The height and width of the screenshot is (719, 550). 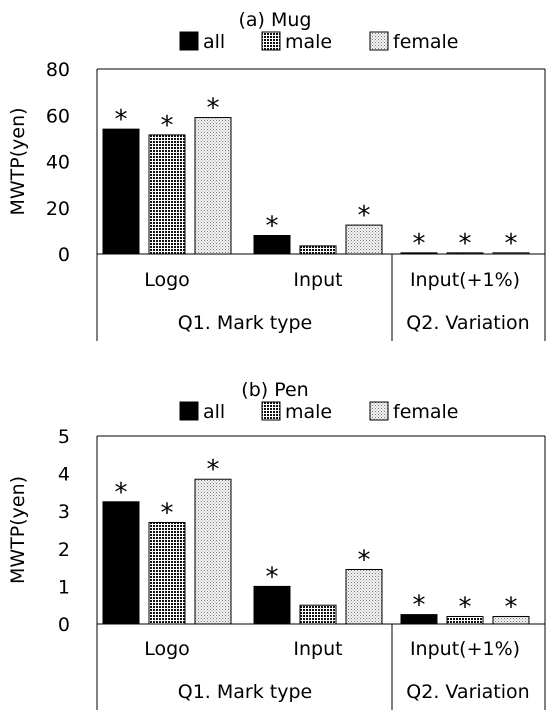 I want to click on y-tick-label: 3, so click(x=64, y=512).